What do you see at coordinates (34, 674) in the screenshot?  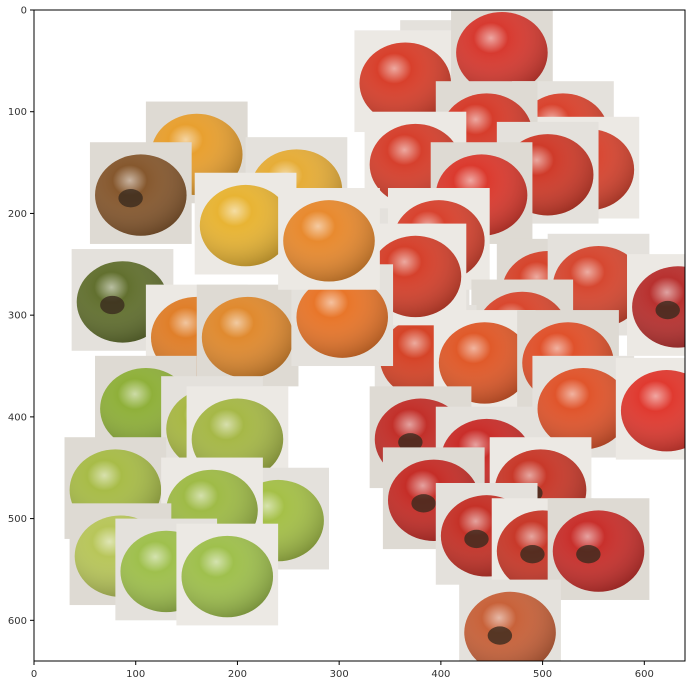 I see `x-tick-label: 0` at bounding box center [34, 674].